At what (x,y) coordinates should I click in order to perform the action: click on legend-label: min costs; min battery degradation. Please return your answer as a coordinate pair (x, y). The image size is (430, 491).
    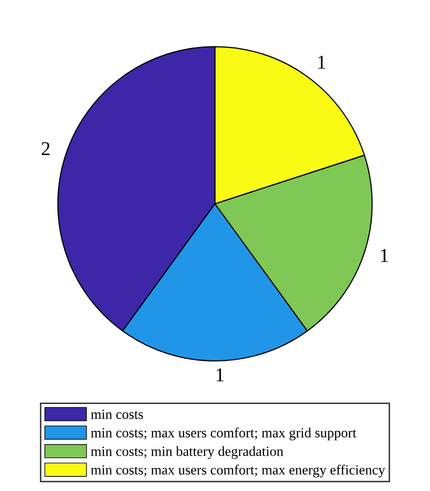
    Looking at the image, I should click on (187, 452).